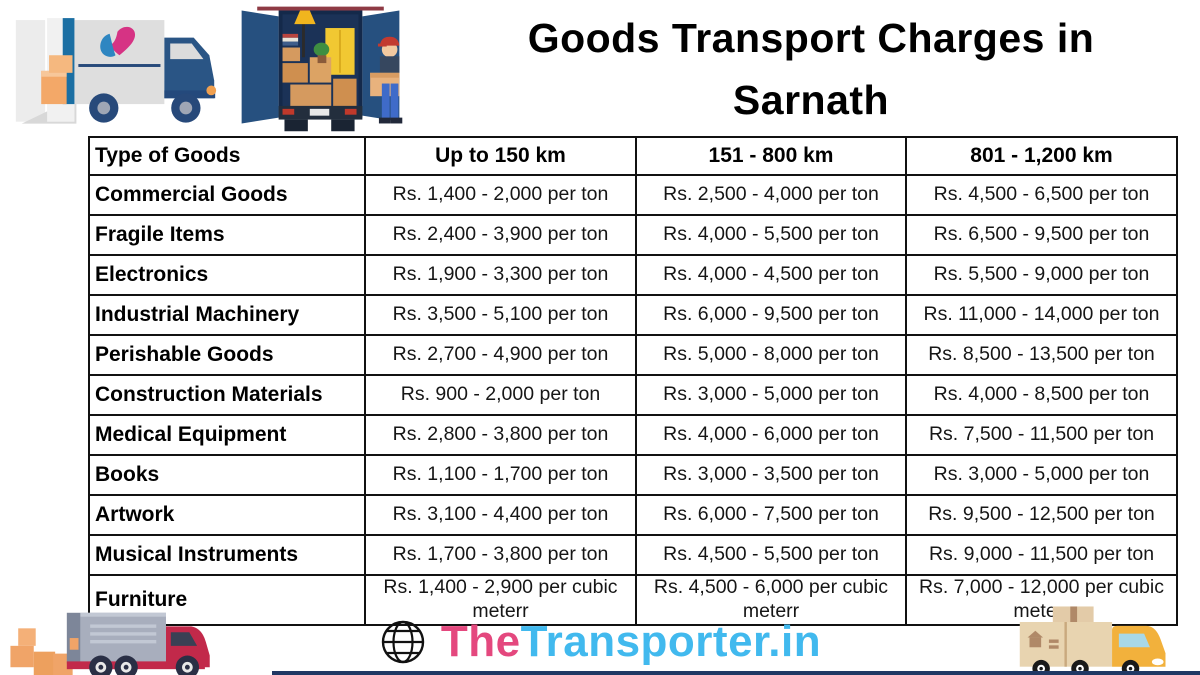 The image size is (1200, 675). Describe the element at coordinates (771, 475) in the screenshot. I see `rate-cell: Rs. 3,000 - 3,500 per ton` at that location.